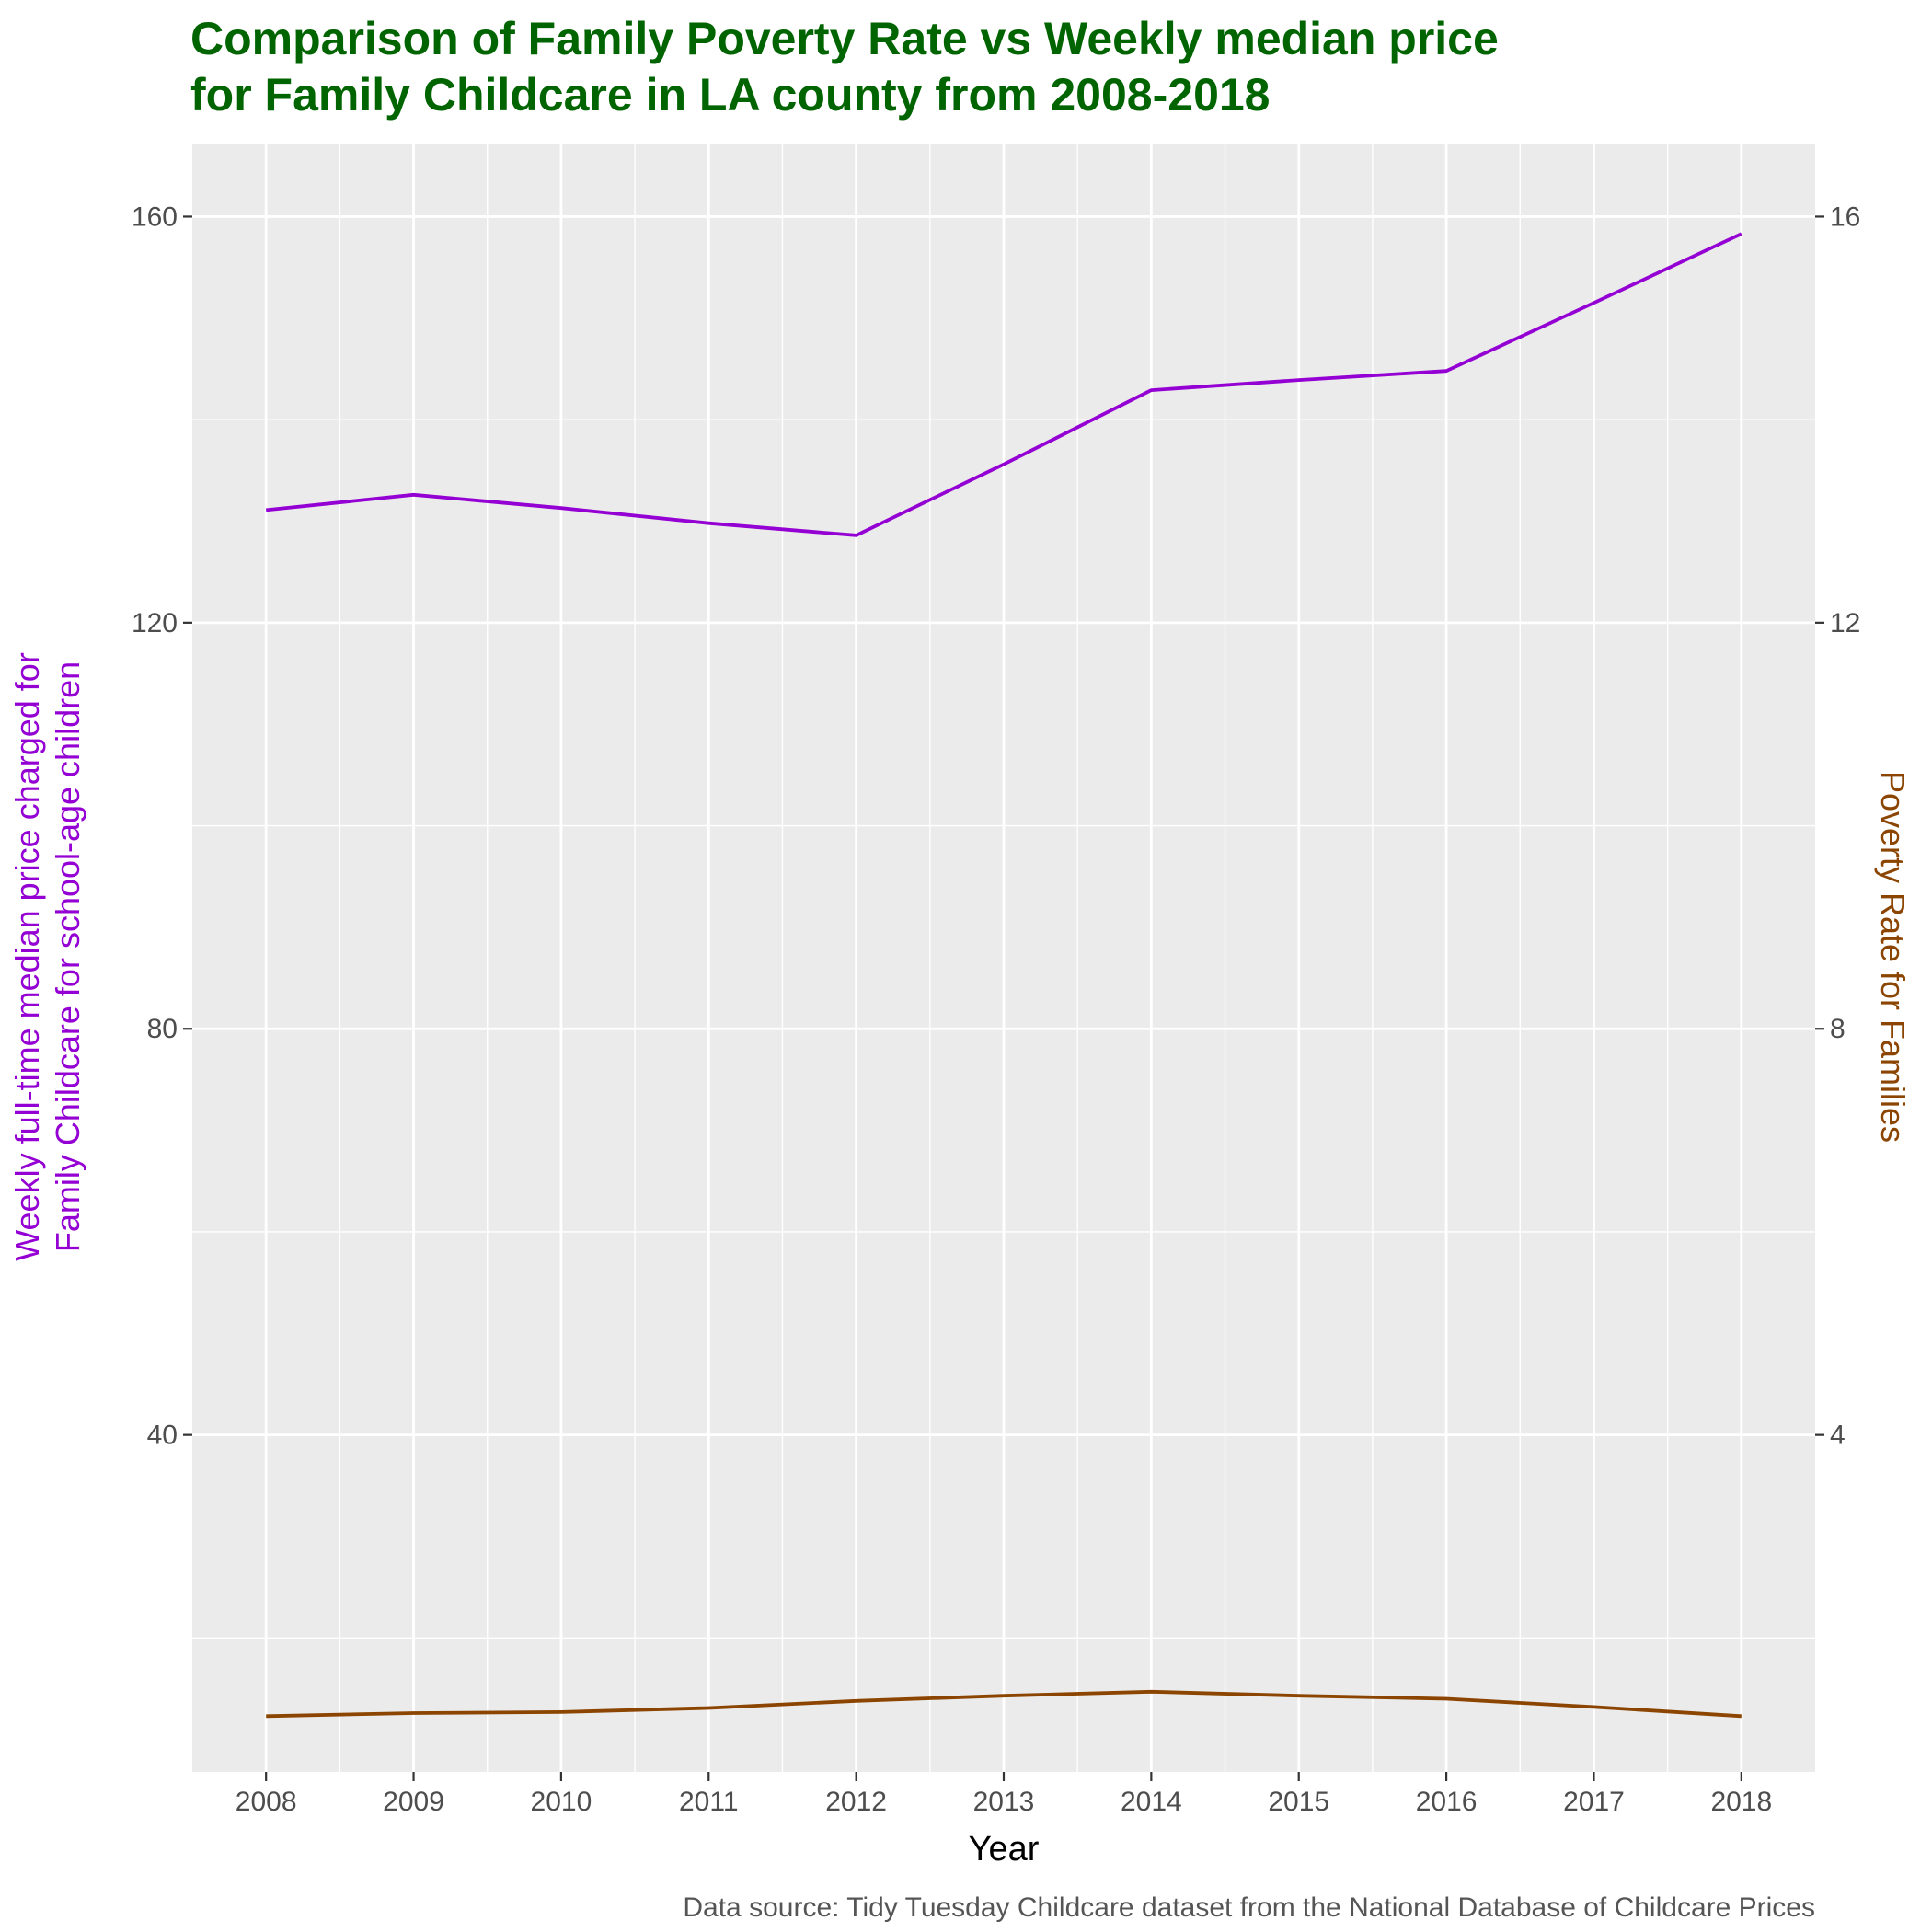 The image size is (1932, 1932). What do you see at coordinates (162, 1029) in the screenshot?
I see `y-left-tick-label: 80` at bounding box center [162, 1029].